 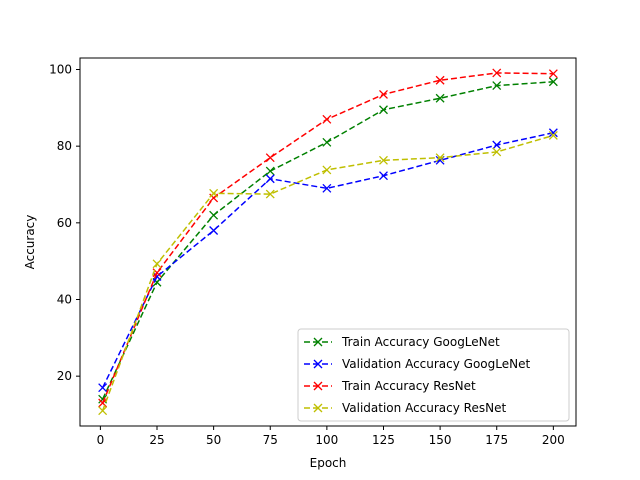 I want to click on y-axis-ticks: 20 40 60 80 100, so click(x=64, y=223).